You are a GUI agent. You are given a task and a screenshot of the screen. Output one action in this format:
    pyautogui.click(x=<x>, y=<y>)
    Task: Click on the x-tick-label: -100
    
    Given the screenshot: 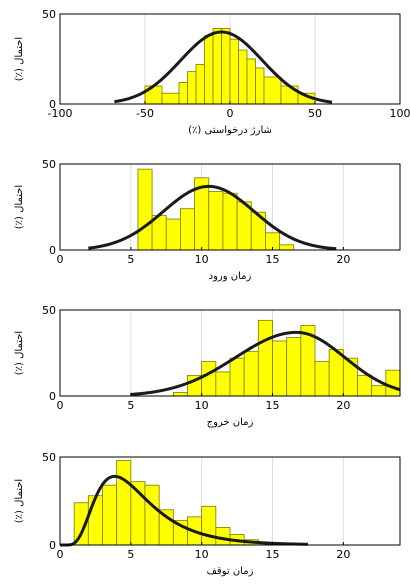 What is the action you would take?
    pyautogui.click(x=60, y=113)
    